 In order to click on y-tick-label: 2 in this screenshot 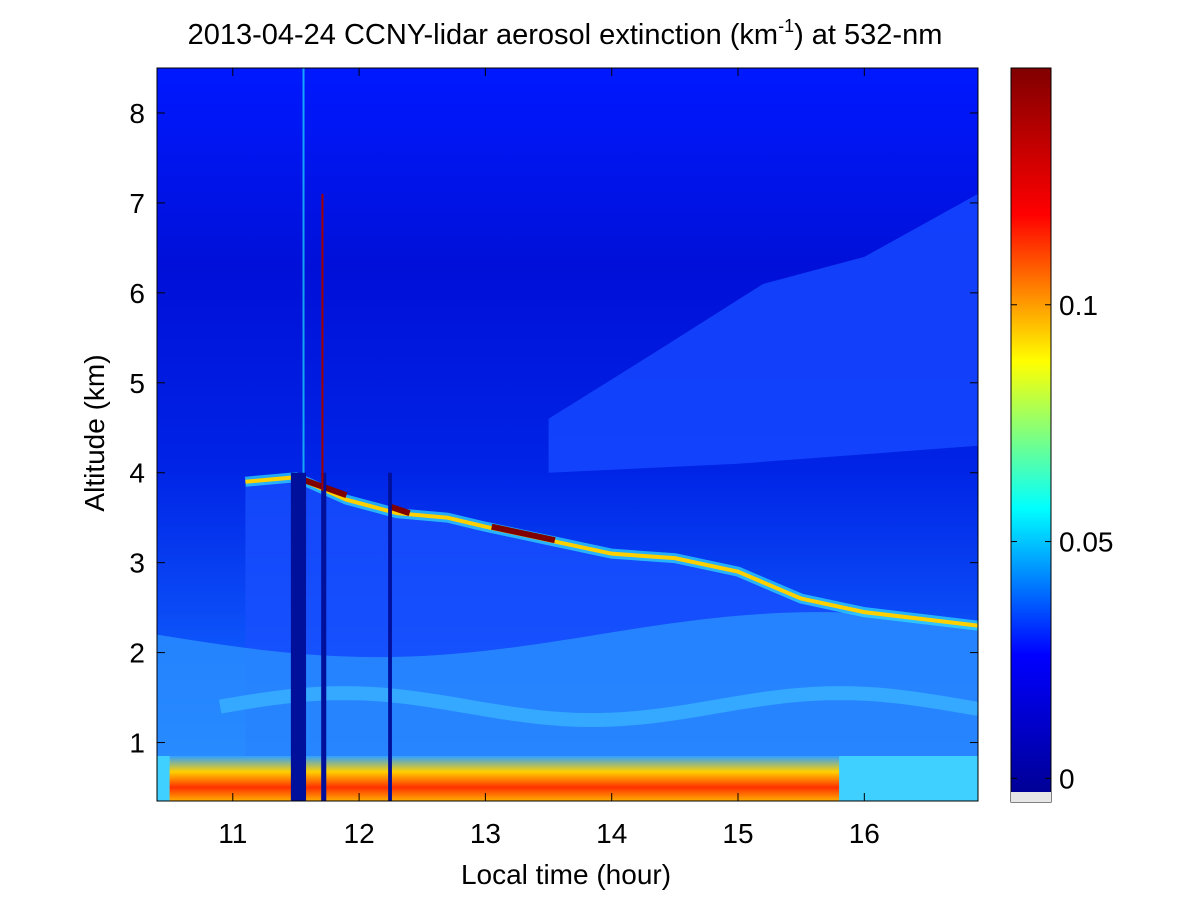, I will do `click(137, 653)`.